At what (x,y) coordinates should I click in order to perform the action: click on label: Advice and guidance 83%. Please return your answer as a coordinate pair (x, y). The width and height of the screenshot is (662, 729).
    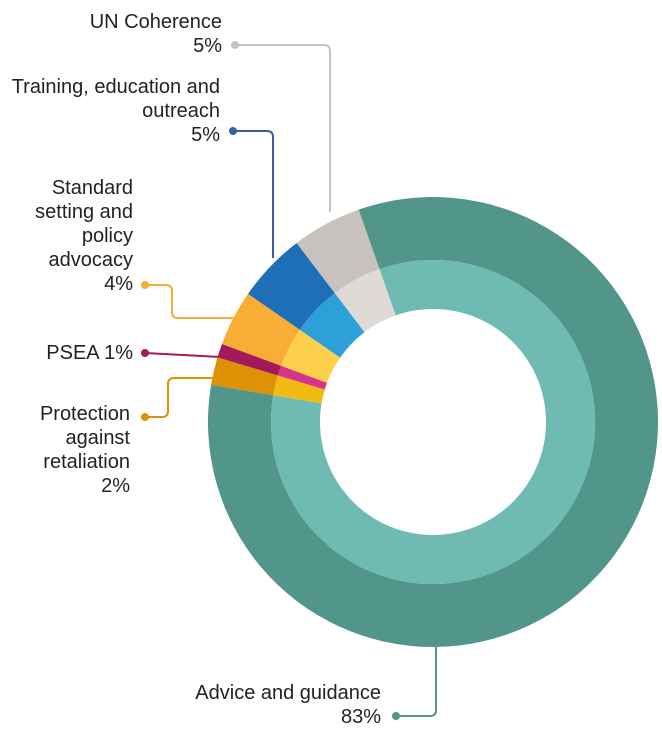
    Looking at the image, I should click on (261, 705).